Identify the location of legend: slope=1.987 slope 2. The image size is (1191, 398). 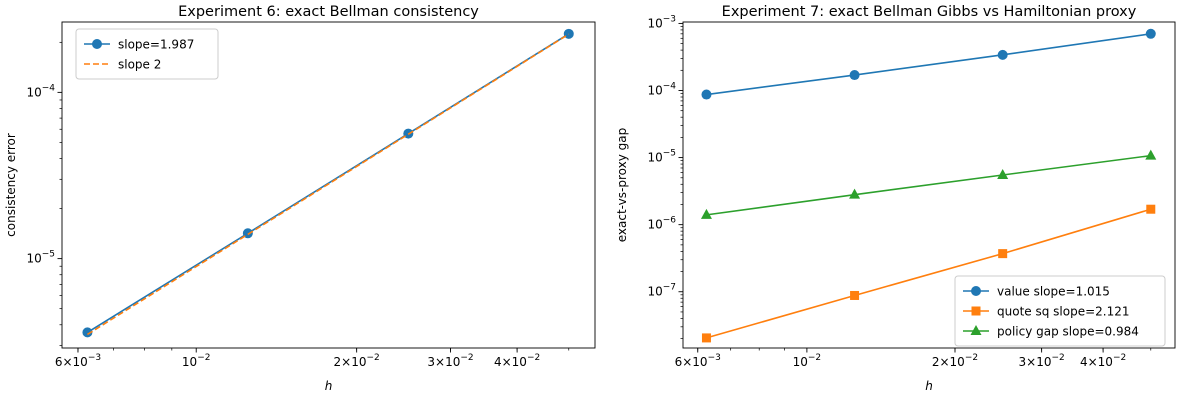
(147, 54).